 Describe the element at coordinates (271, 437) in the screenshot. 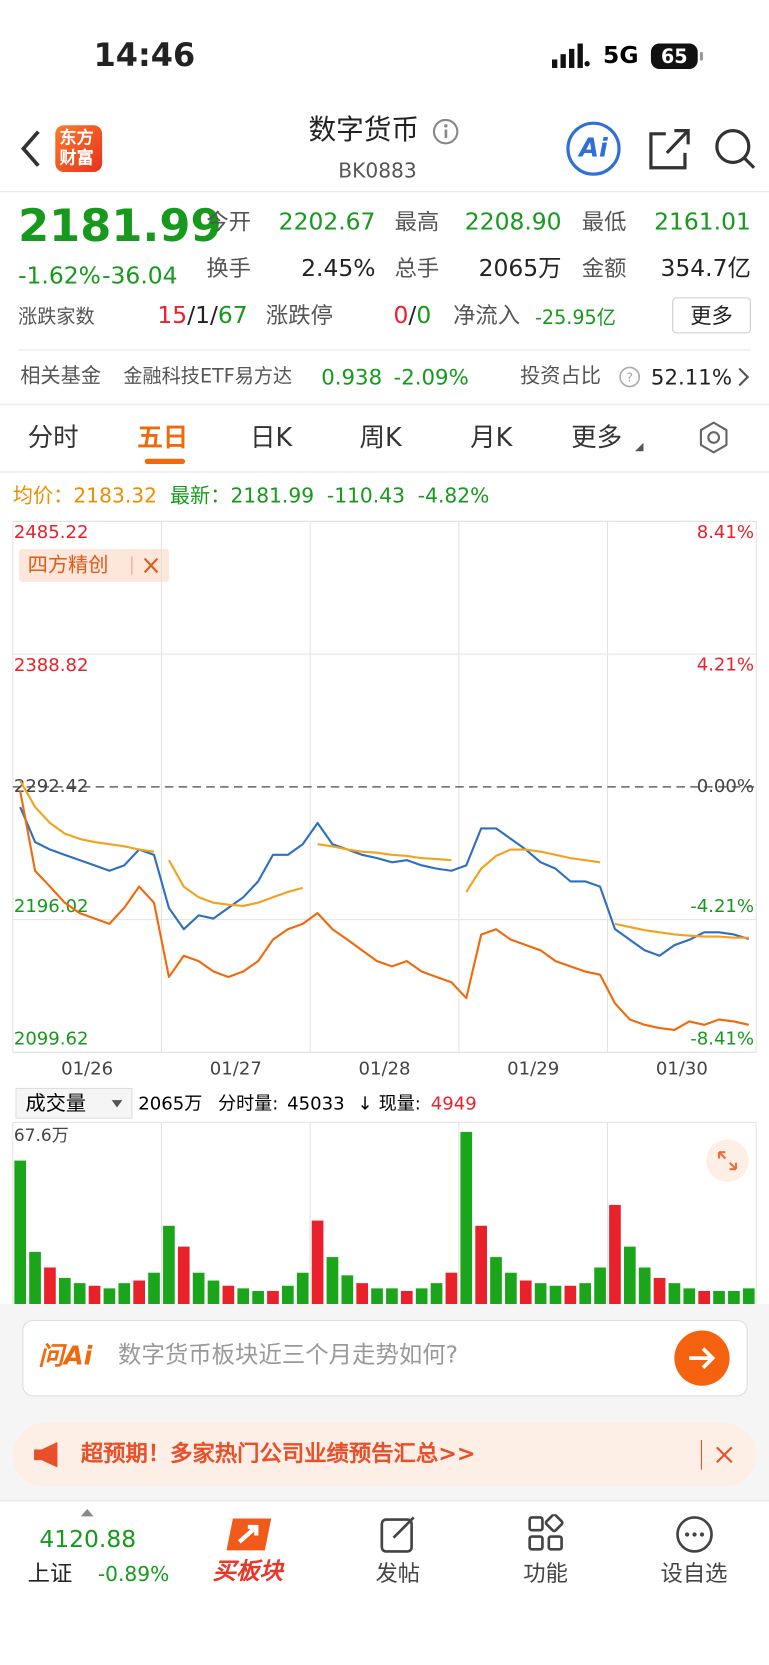

I see `tab: 日K` at that location.